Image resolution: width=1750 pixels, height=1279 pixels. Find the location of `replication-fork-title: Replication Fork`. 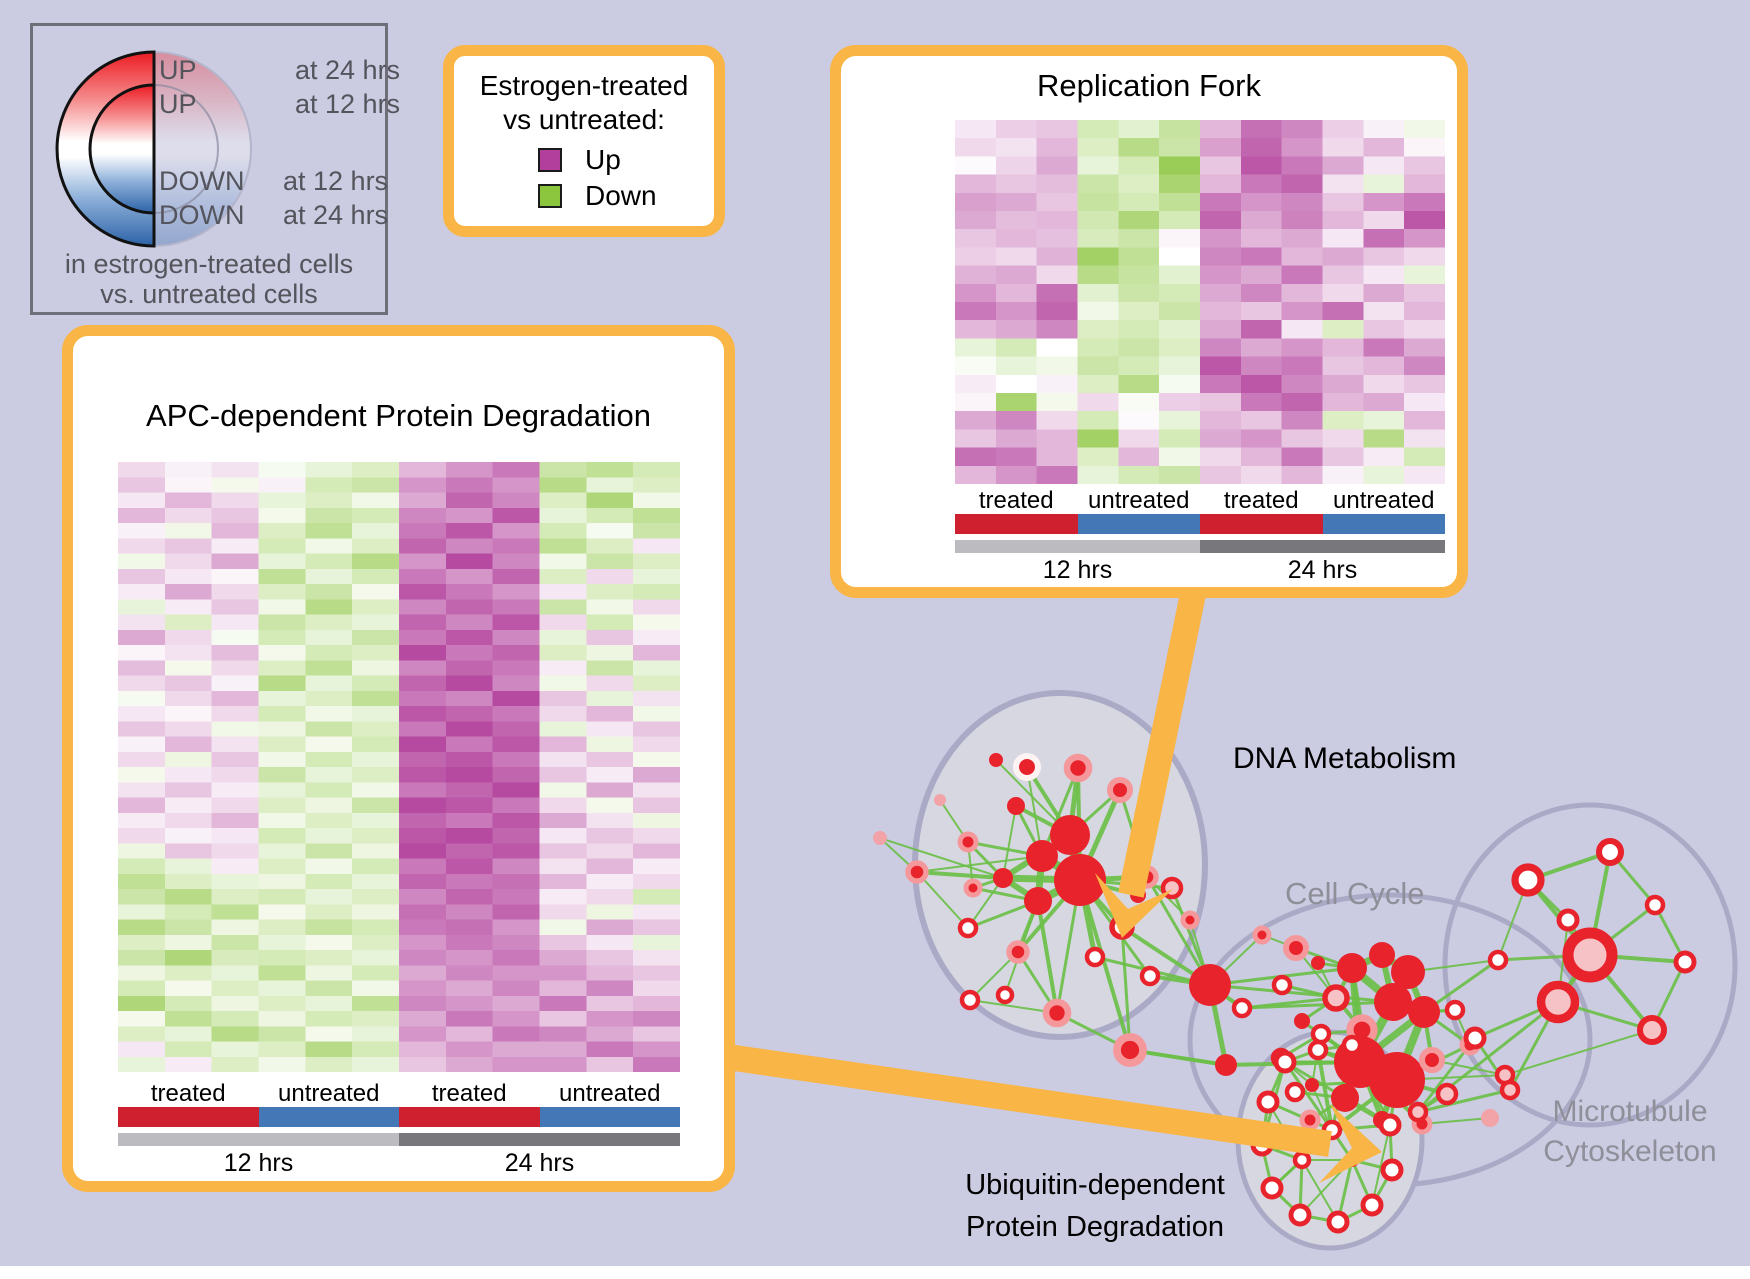

replication-fork-title: Replication Fork is located at coordinates (1149, 85).